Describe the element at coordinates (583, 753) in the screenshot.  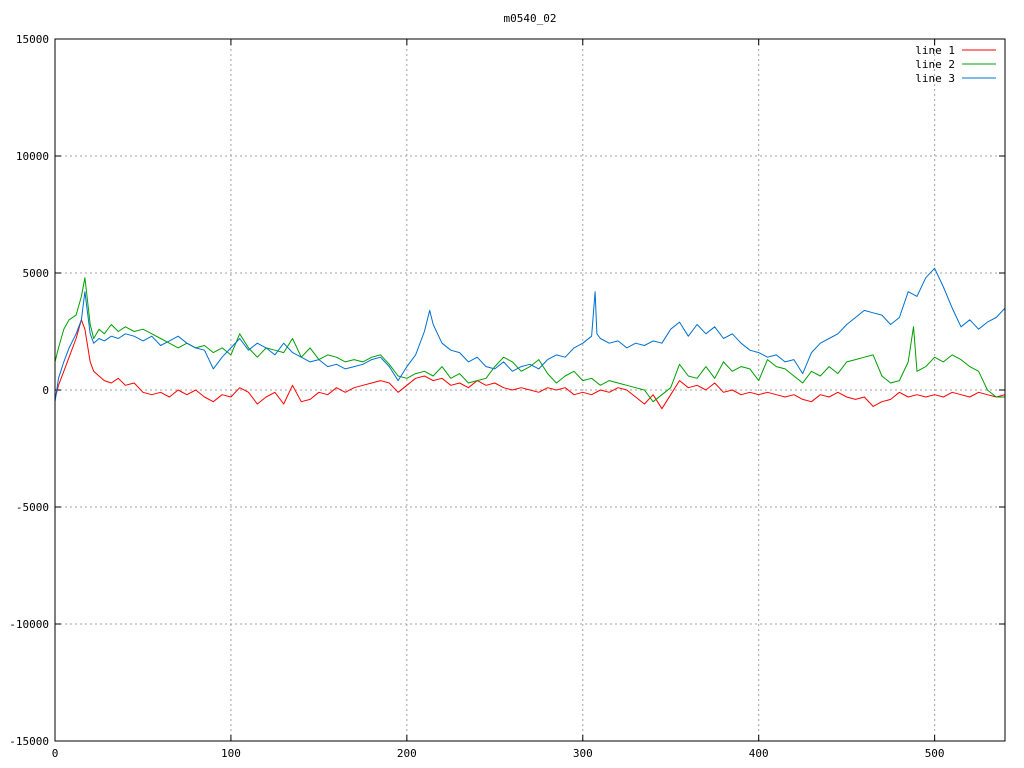
I see `x-tick-label: 300` at that location.